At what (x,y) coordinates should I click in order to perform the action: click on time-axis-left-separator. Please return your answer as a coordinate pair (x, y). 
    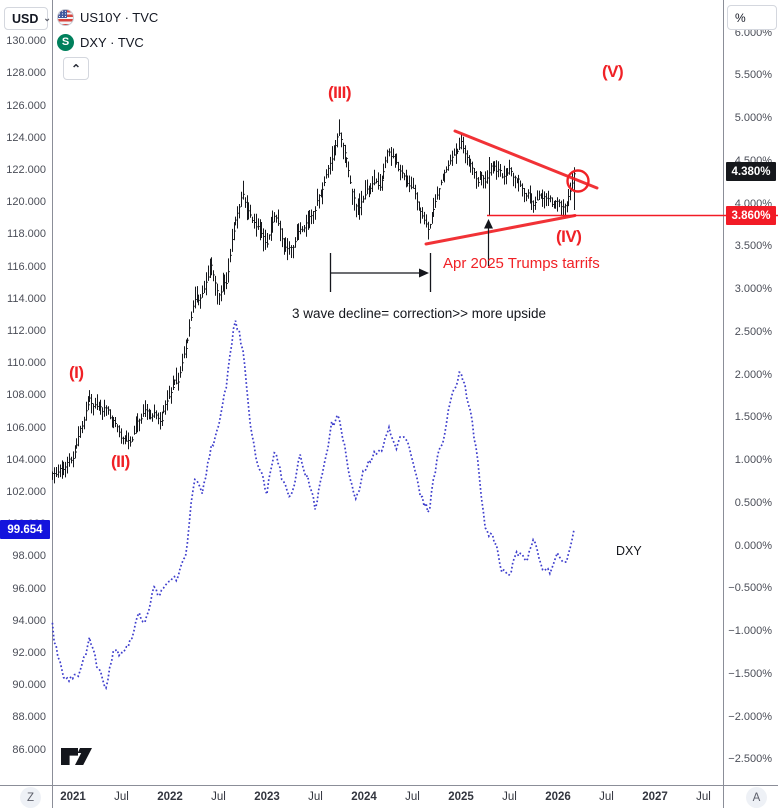
    Looking at the image, I should click on (52, 797).